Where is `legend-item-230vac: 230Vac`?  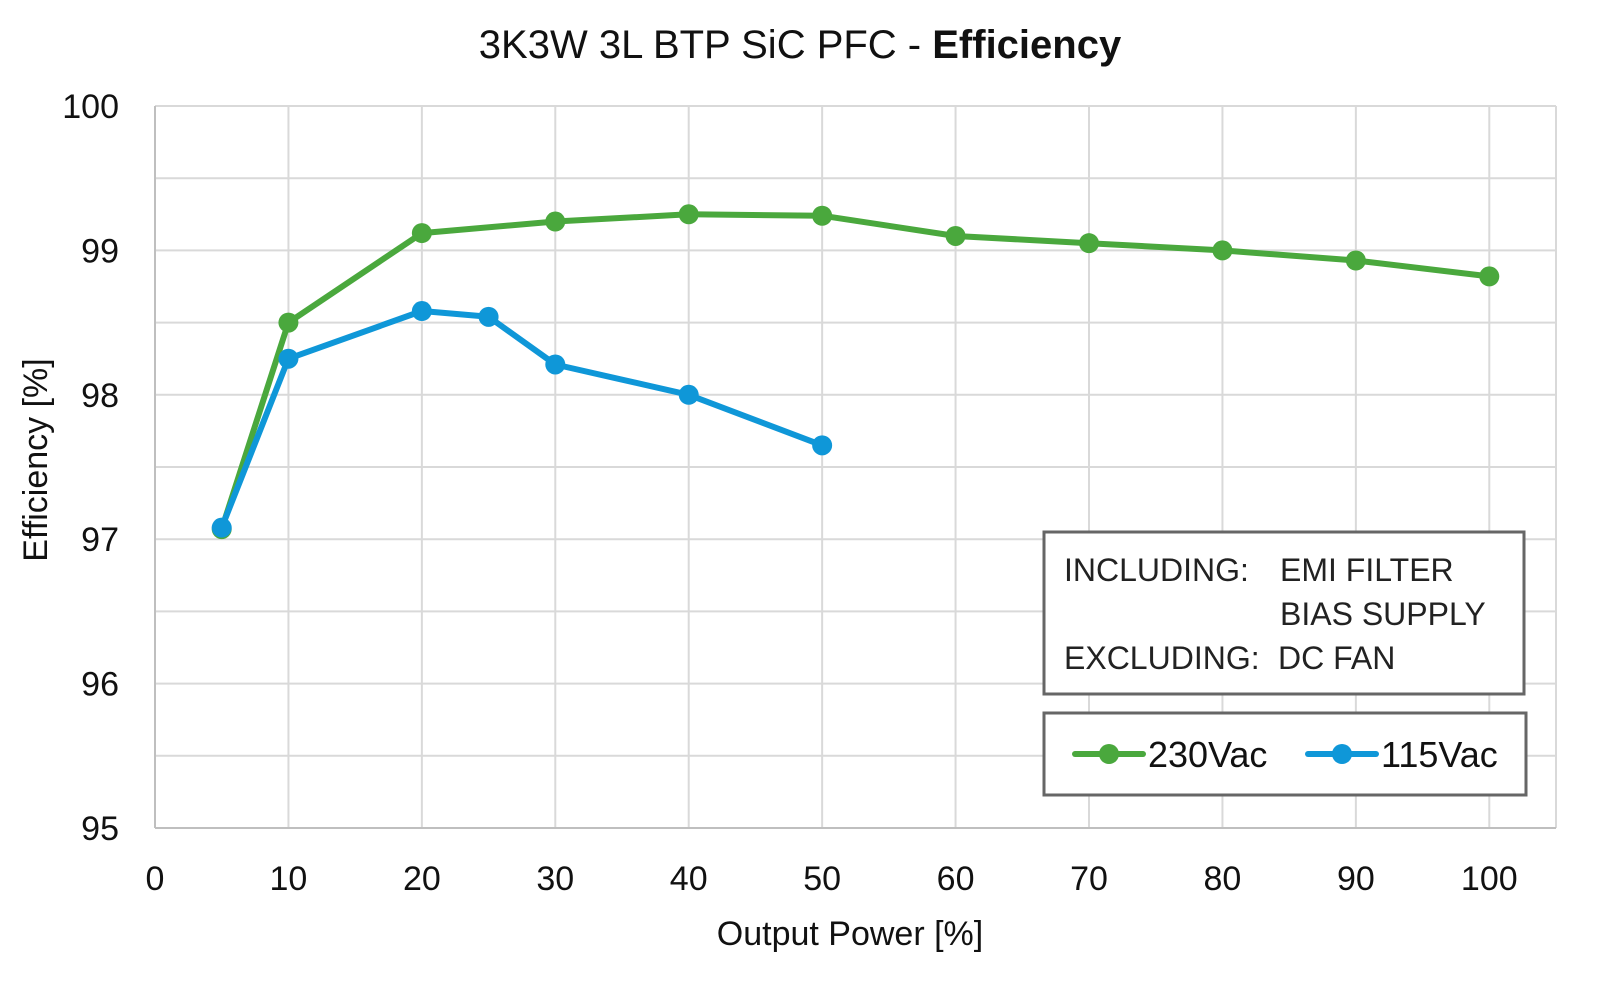
legend-item-230vac: 230Vac is located at coordinates (1169, 754).